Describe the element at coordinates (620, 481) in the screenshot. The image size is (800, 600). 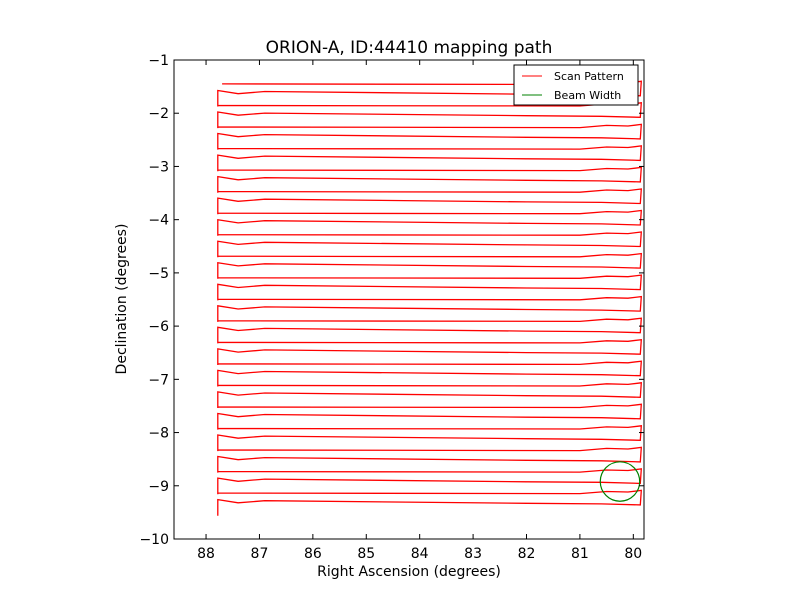
I see `beam-width-circle` at that location.